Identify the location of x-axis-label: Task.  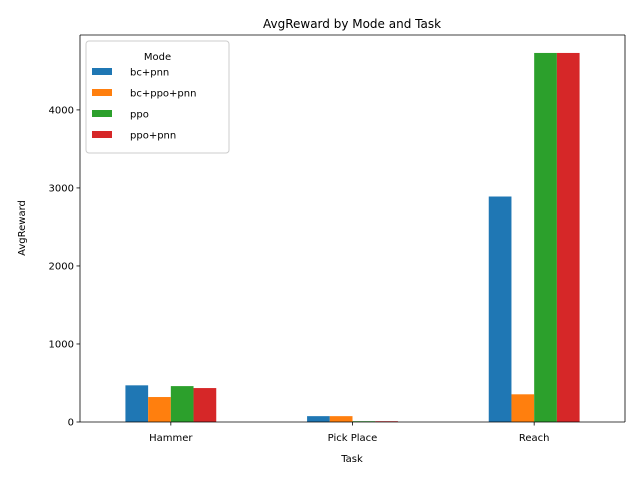
(351, 459).